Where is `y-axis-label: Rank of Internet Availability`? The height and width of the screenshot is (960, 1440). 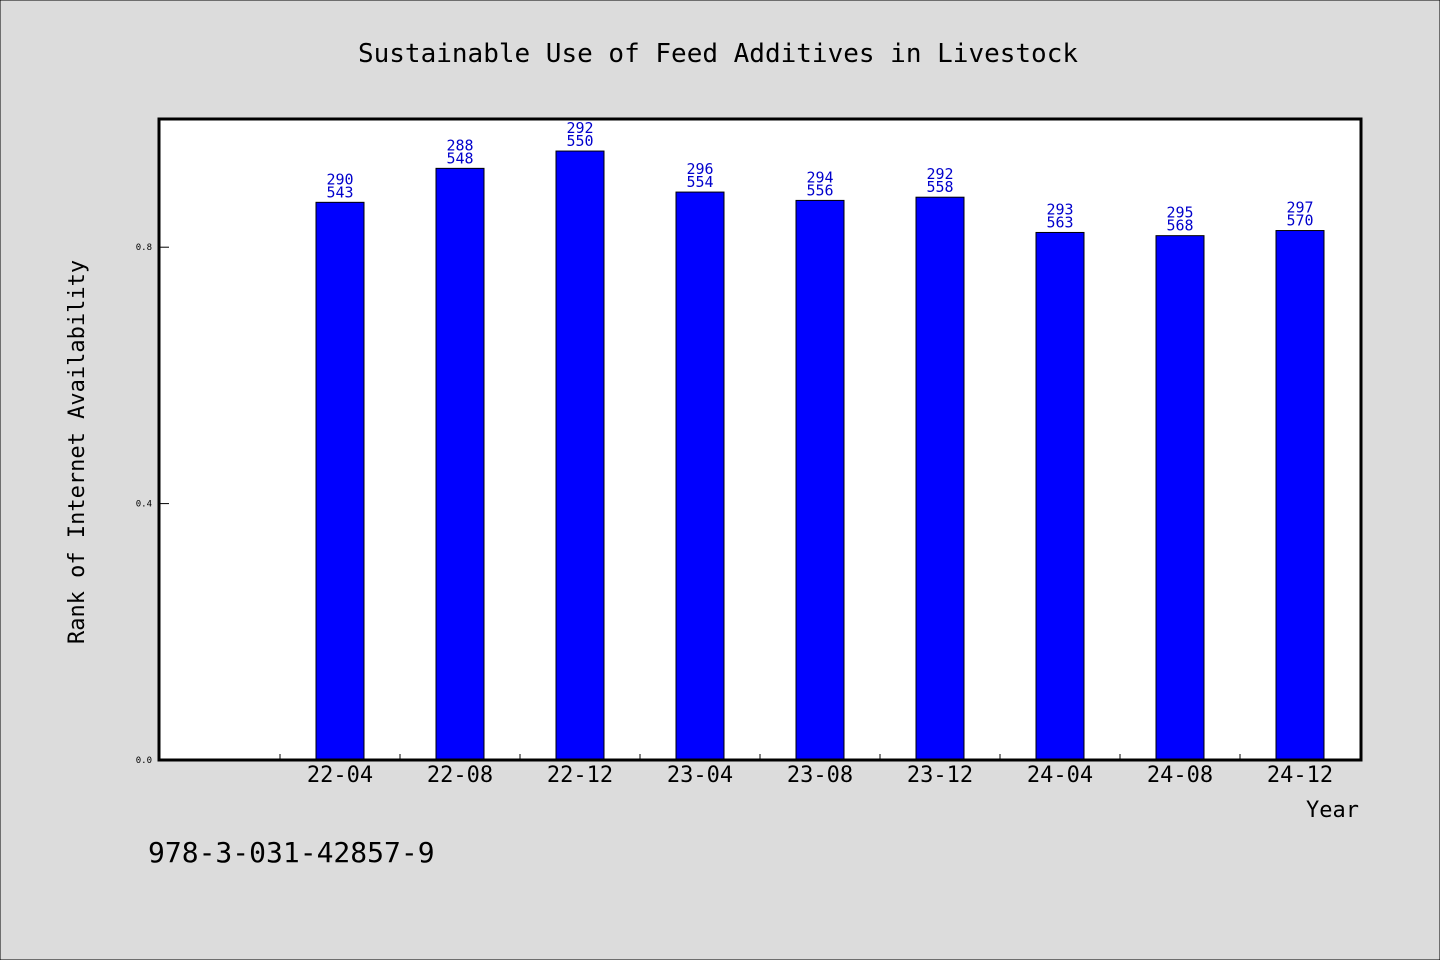
y-axis-label: Rank of Internet Availability is located at coordinates (77, 452).